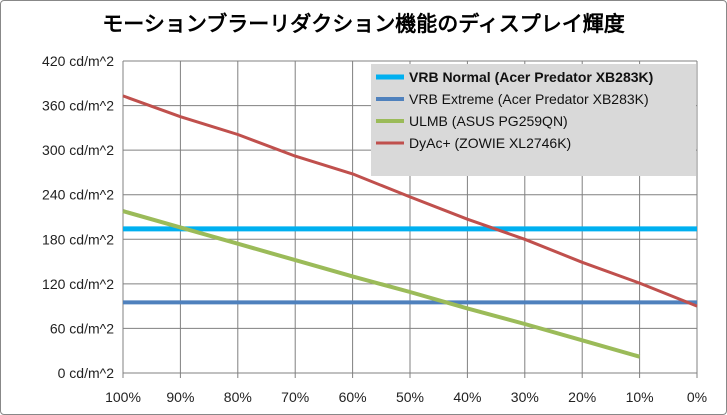 This screenshot has width=727, height=415. I want to click on chart-title: モーションブラーリダクション機能のディスプレイ輝度, so click(363, 24).